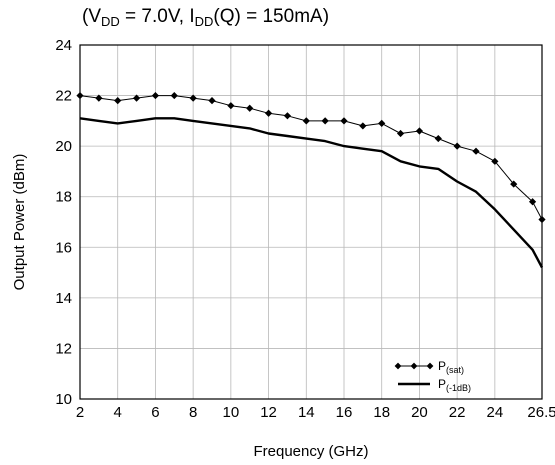 This screenshot has height=465, width=555. Describe the element at coordinates (432, 376) in the screenshot. I see `legend: P(sat)P(-1dB)` at that location.